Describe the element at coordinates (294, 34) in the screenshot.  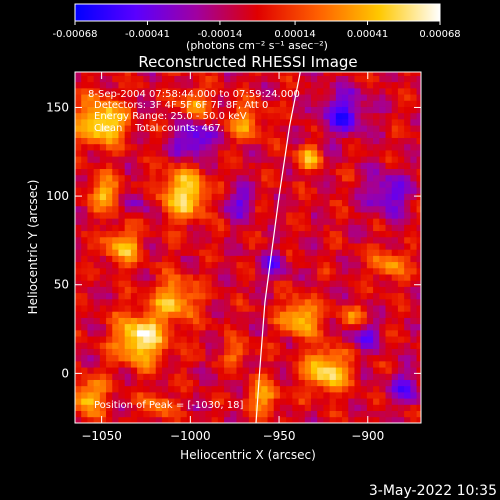
I see `colorbar-tick-label: 0.00014` at that location.